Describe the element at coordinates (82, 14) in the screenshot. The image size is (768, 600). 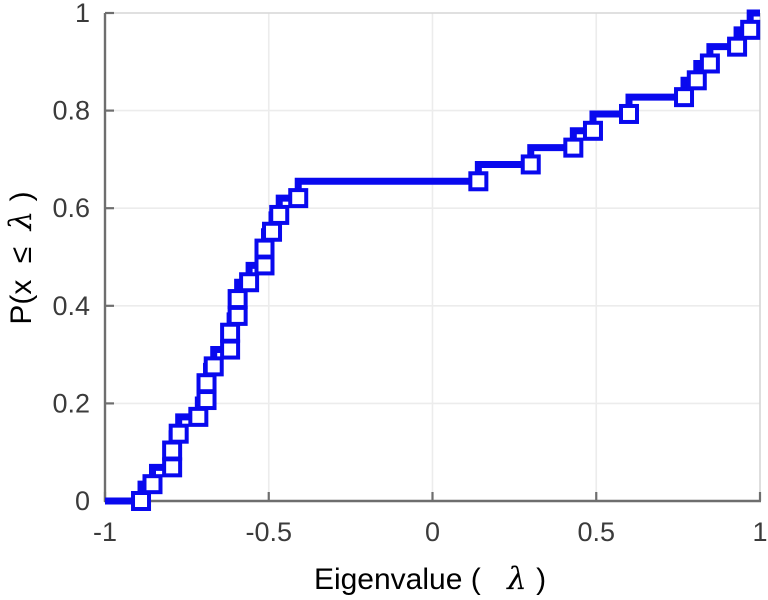
I see `y-tick-label: 1` at that location.